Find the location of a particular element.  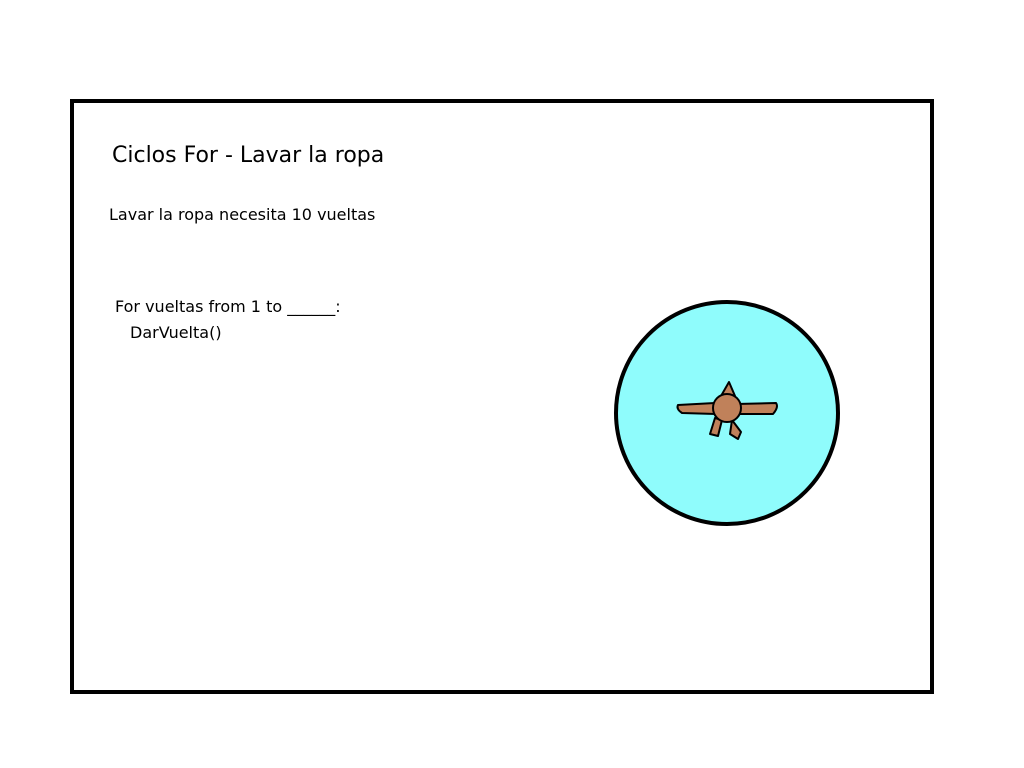

washing-machine-drum-icon is located at coordinates (727, 413).